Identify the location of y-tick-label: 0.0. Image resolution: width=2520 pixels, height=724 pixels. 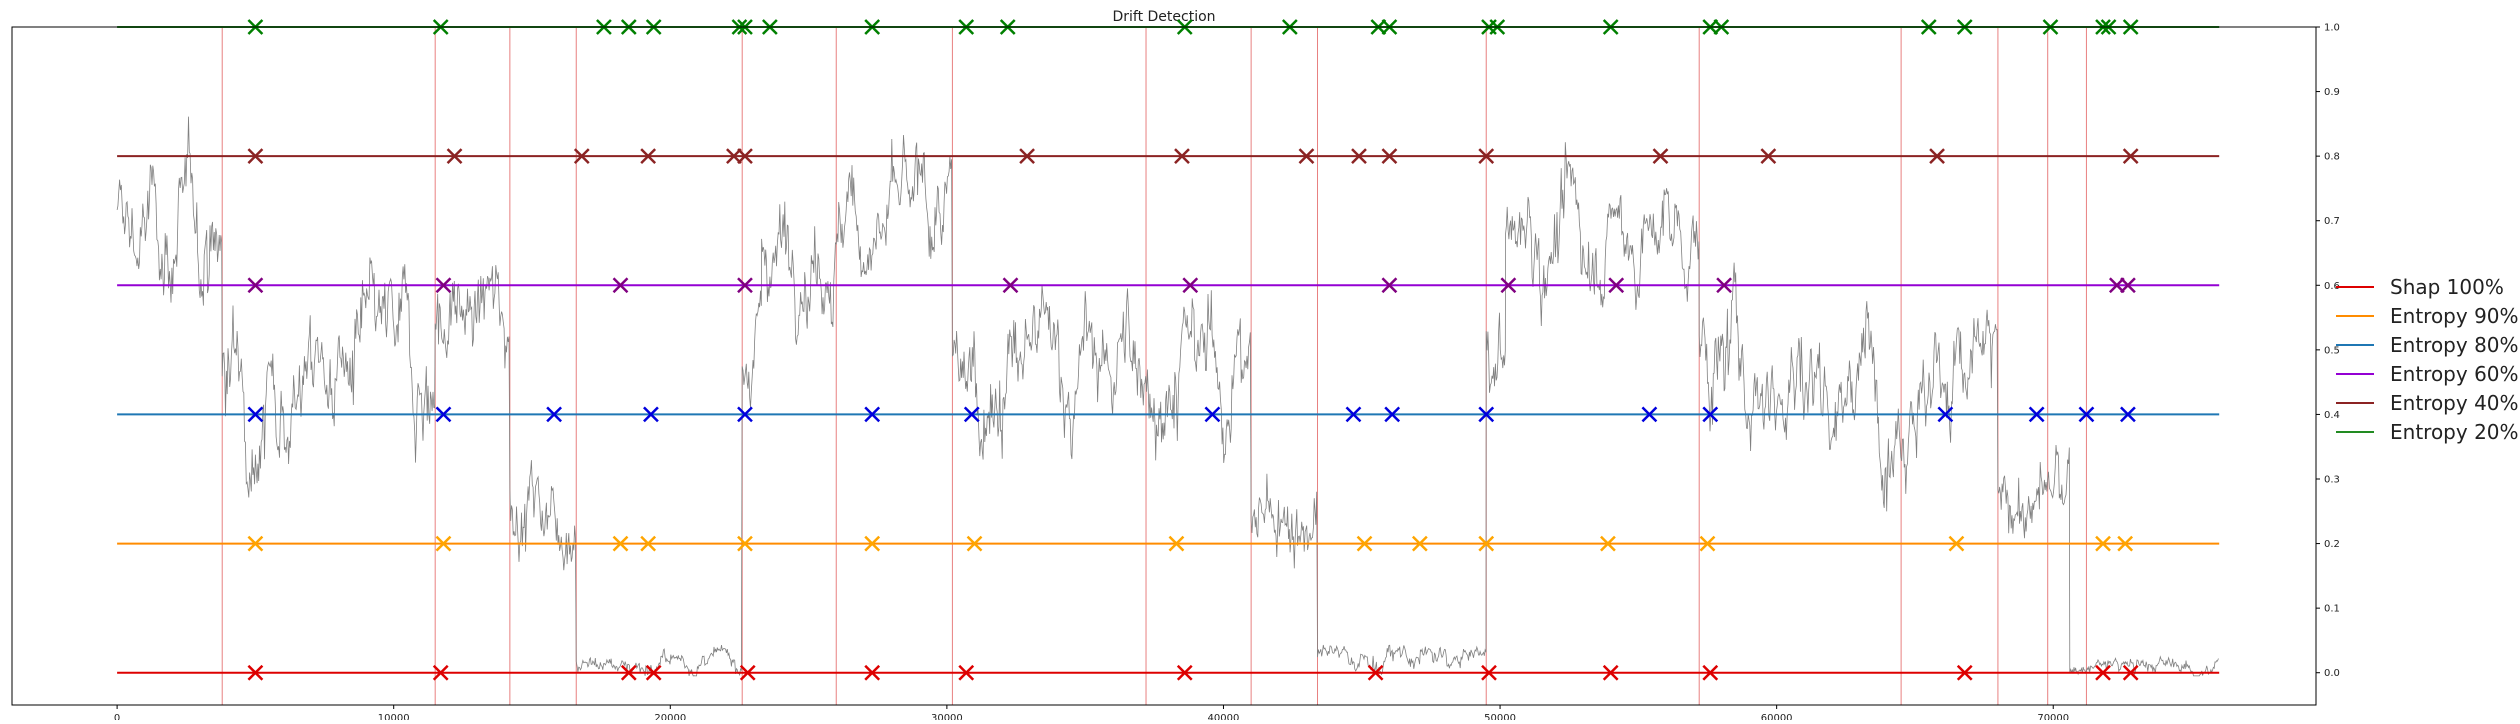
(2332, 673).